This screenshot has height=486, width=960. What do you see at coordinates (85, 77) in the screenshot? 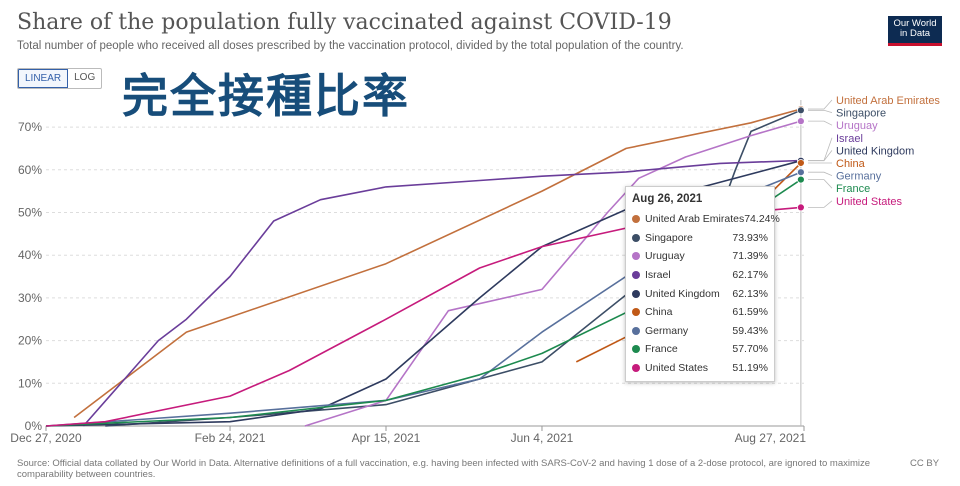
I see `log-scale-button: LOG` at bounding box center [85, 77].